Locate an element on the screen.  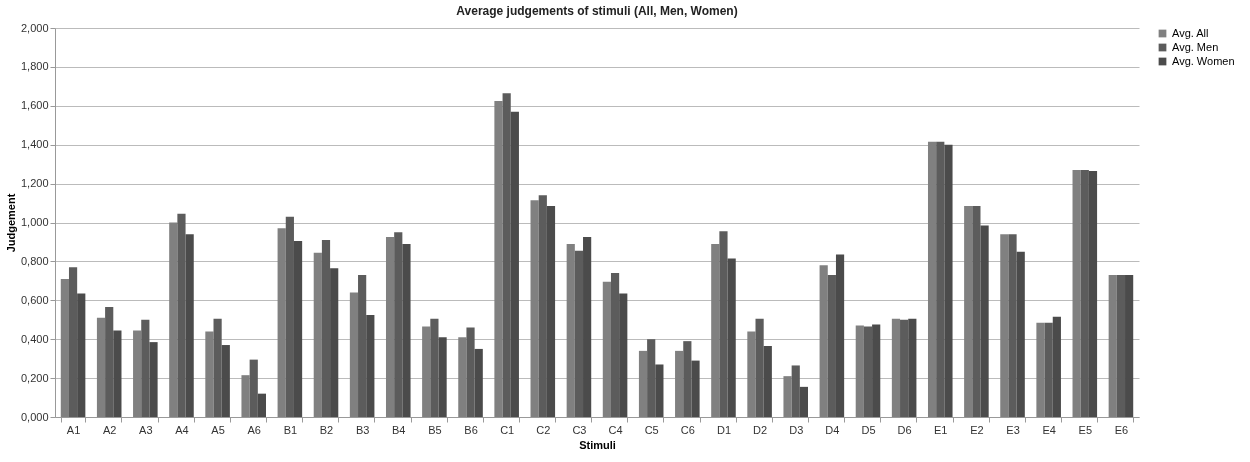
legend-label: Avg. Women is located at coordinates (1203, 60).